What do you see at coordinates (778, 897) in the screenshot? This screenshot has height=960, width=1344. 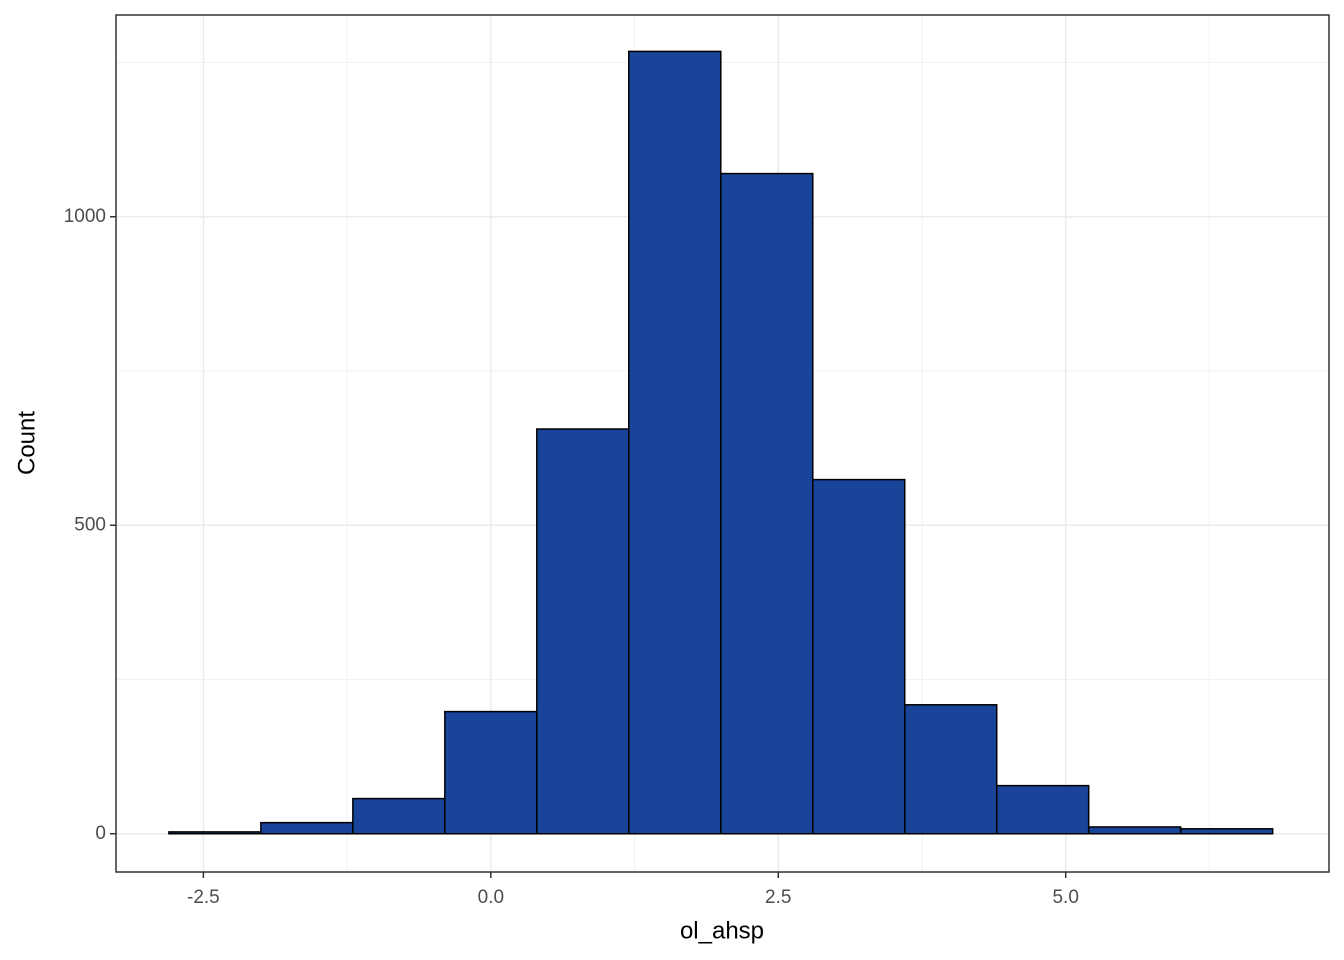 I see `x-tick-label: 2.5` at bounding box center [778, 897].